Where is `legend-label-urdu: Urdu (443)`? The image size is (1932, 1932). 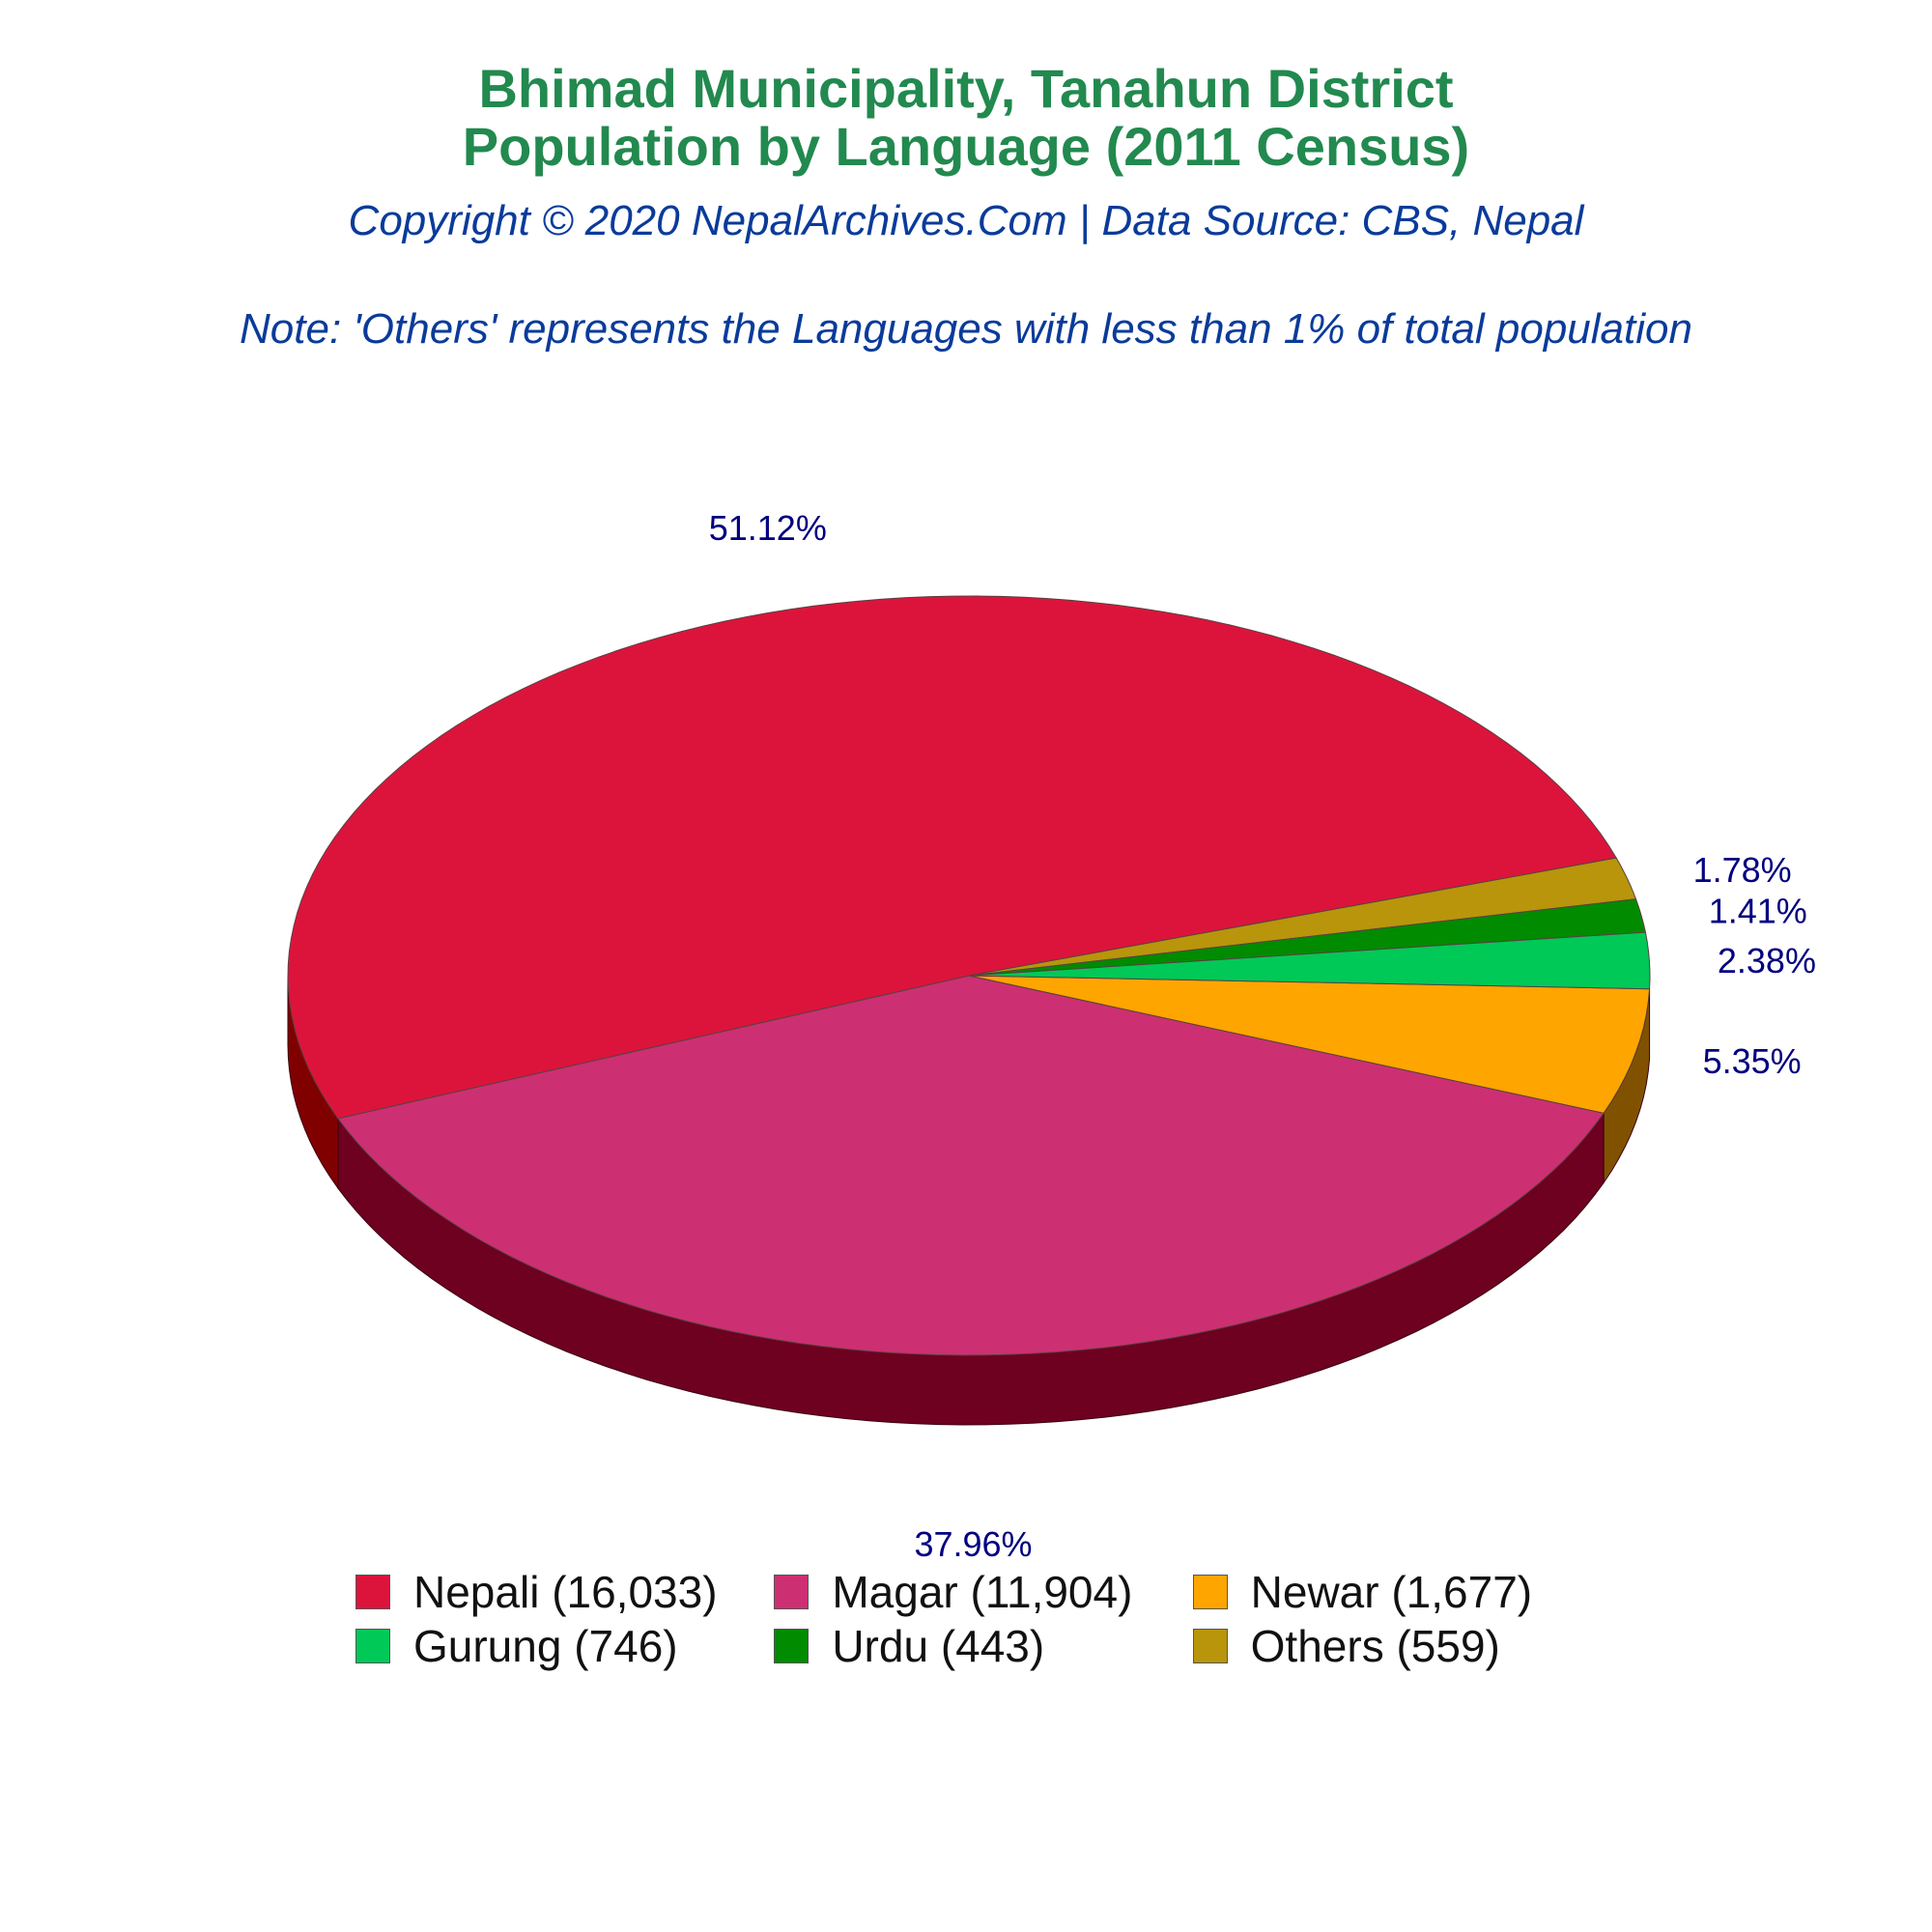 legend-label-urdu: Urdu (443) is located at coordinates (938, 1646).